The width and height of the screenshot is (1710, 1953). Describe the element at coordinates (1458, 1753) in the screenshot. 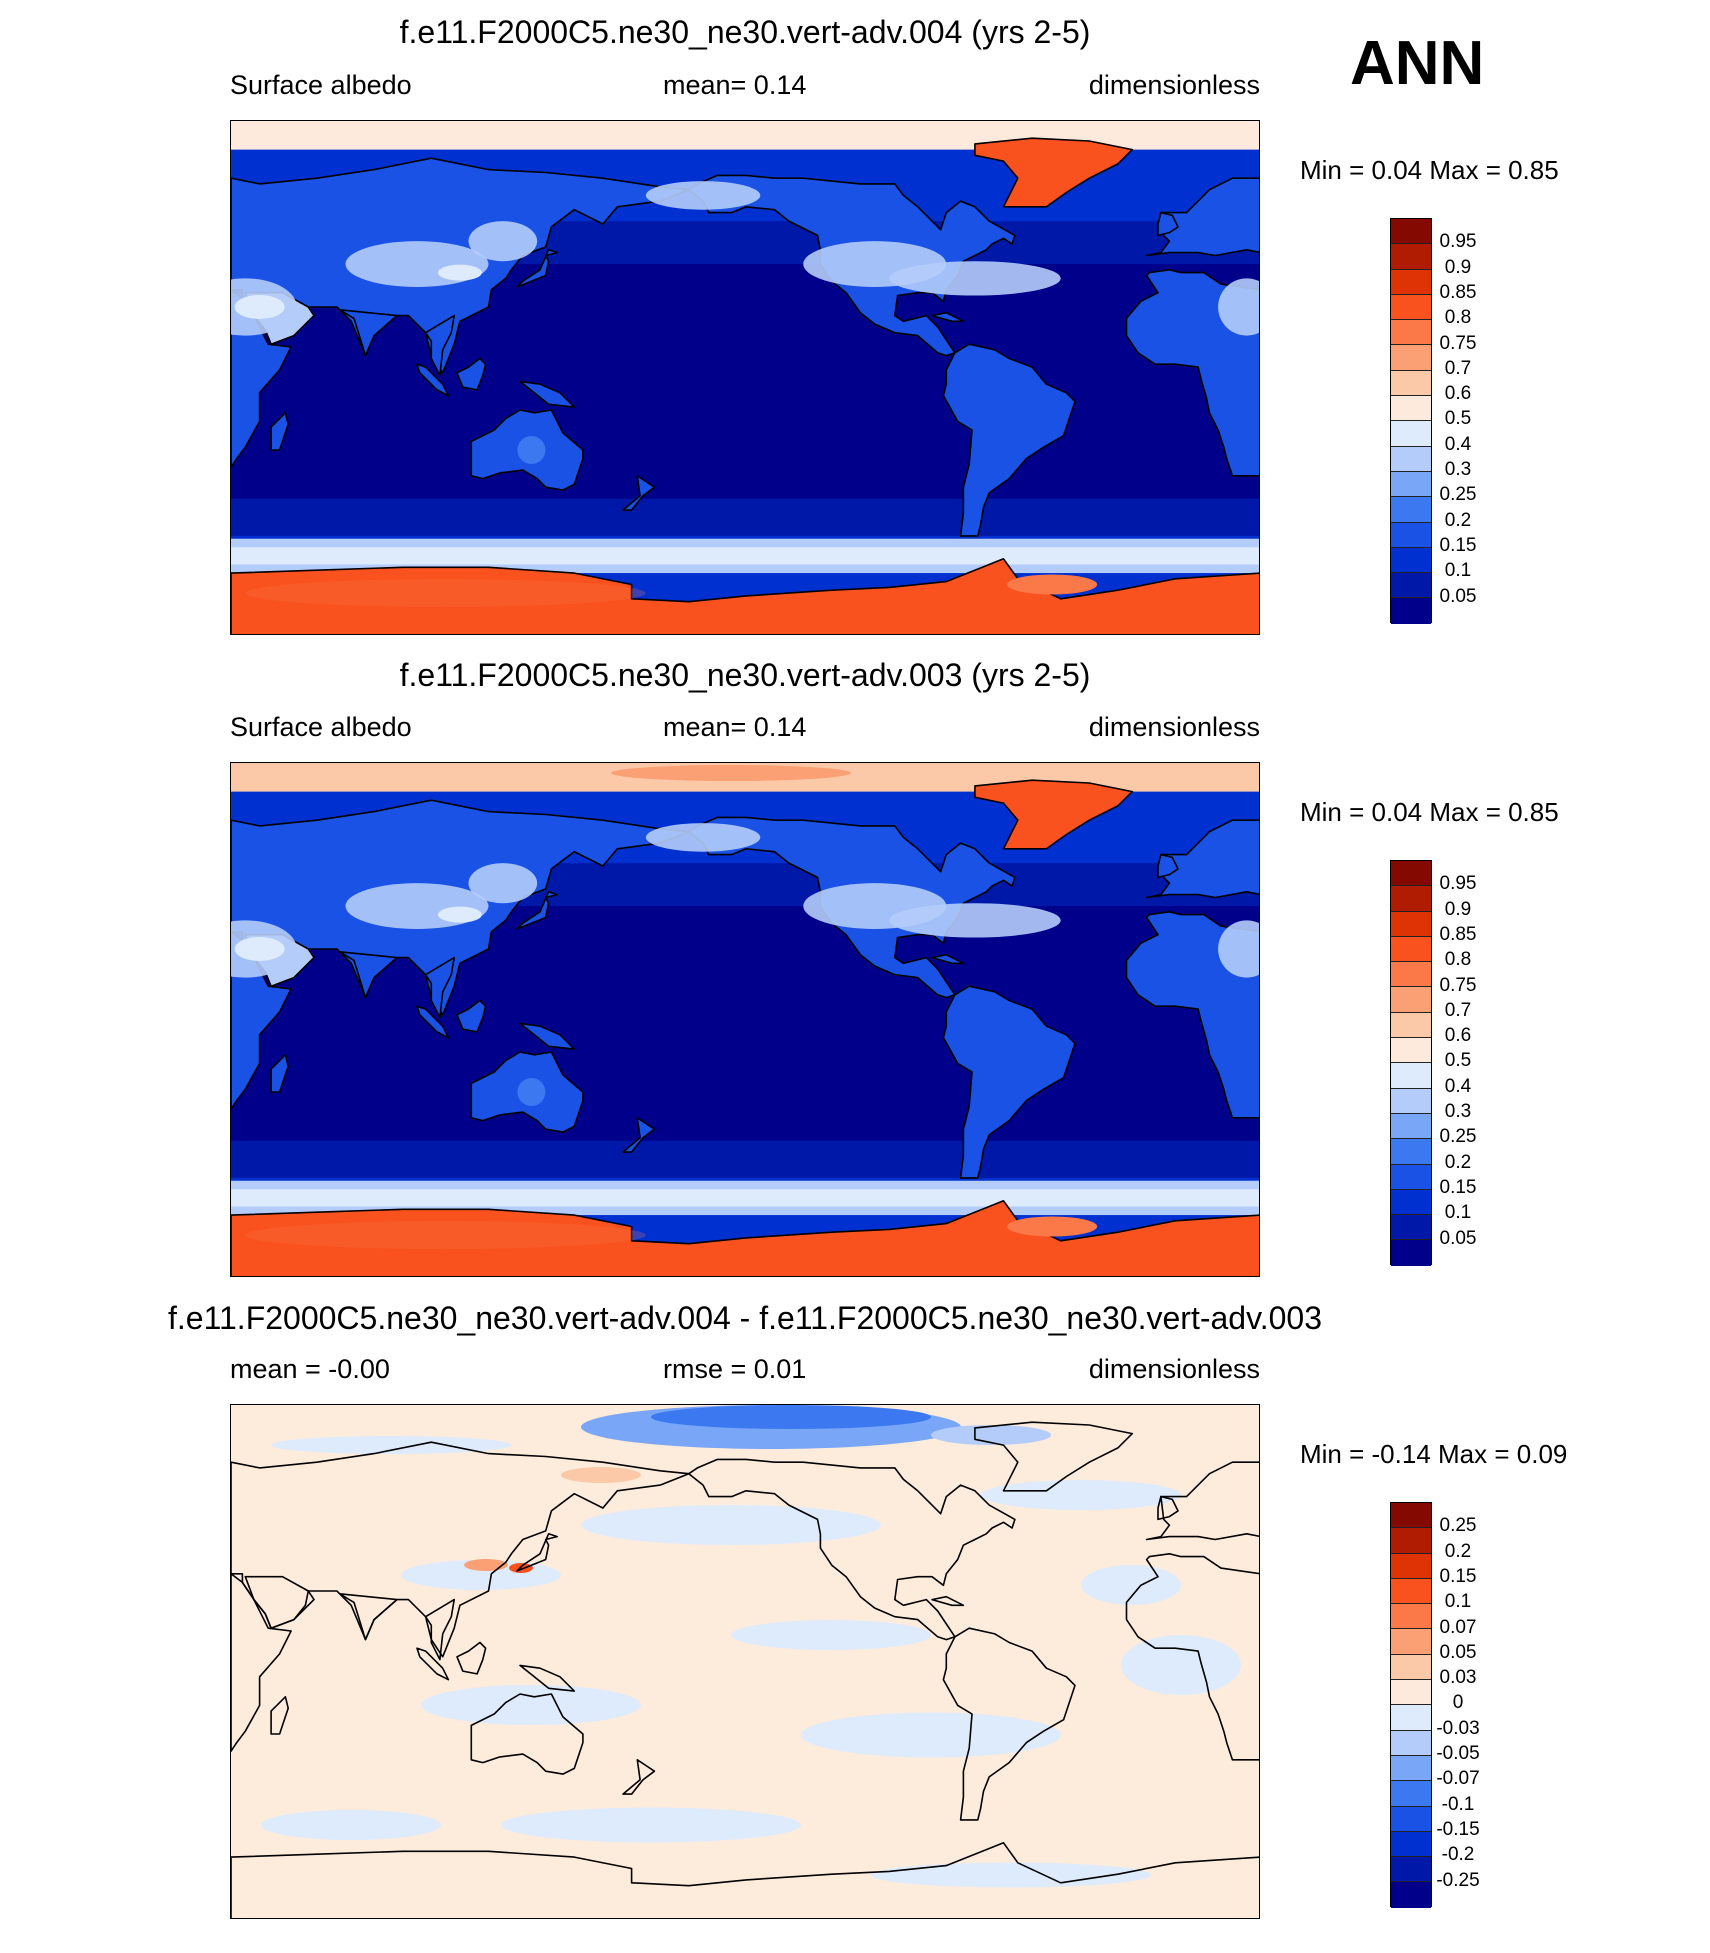

I see `colorbar-tick-label: -0.05` at that location.